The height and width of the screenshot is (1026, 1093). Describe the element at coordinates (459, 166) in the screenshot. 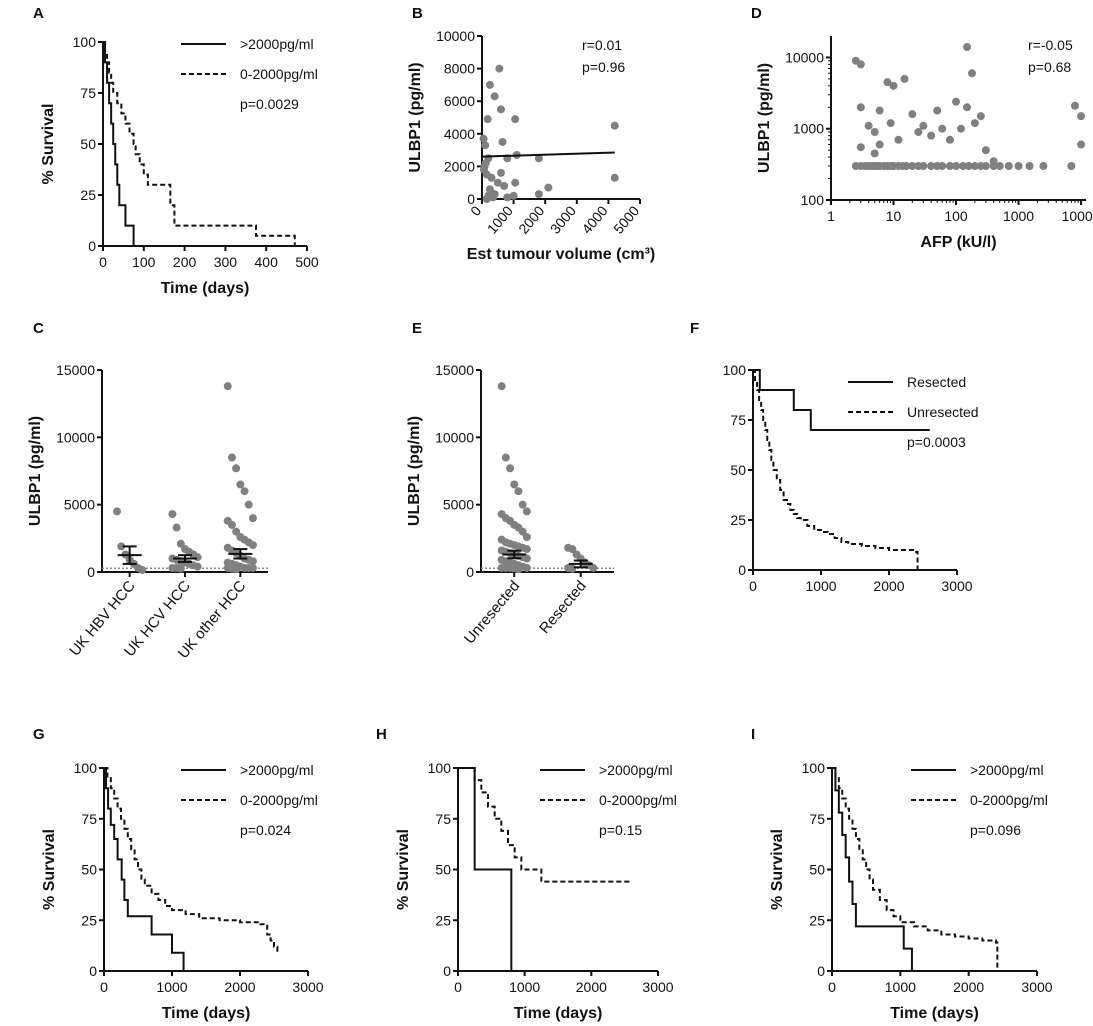

I see `y-tick-label: 2000` at that location.